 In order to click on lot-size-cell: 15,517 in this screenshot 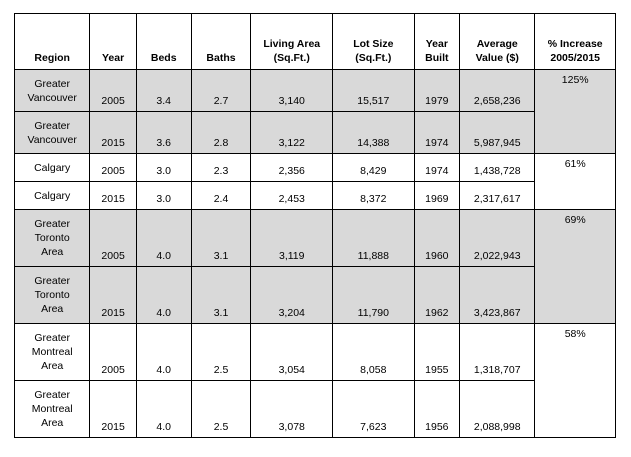, I will do `click(373, 90)`.